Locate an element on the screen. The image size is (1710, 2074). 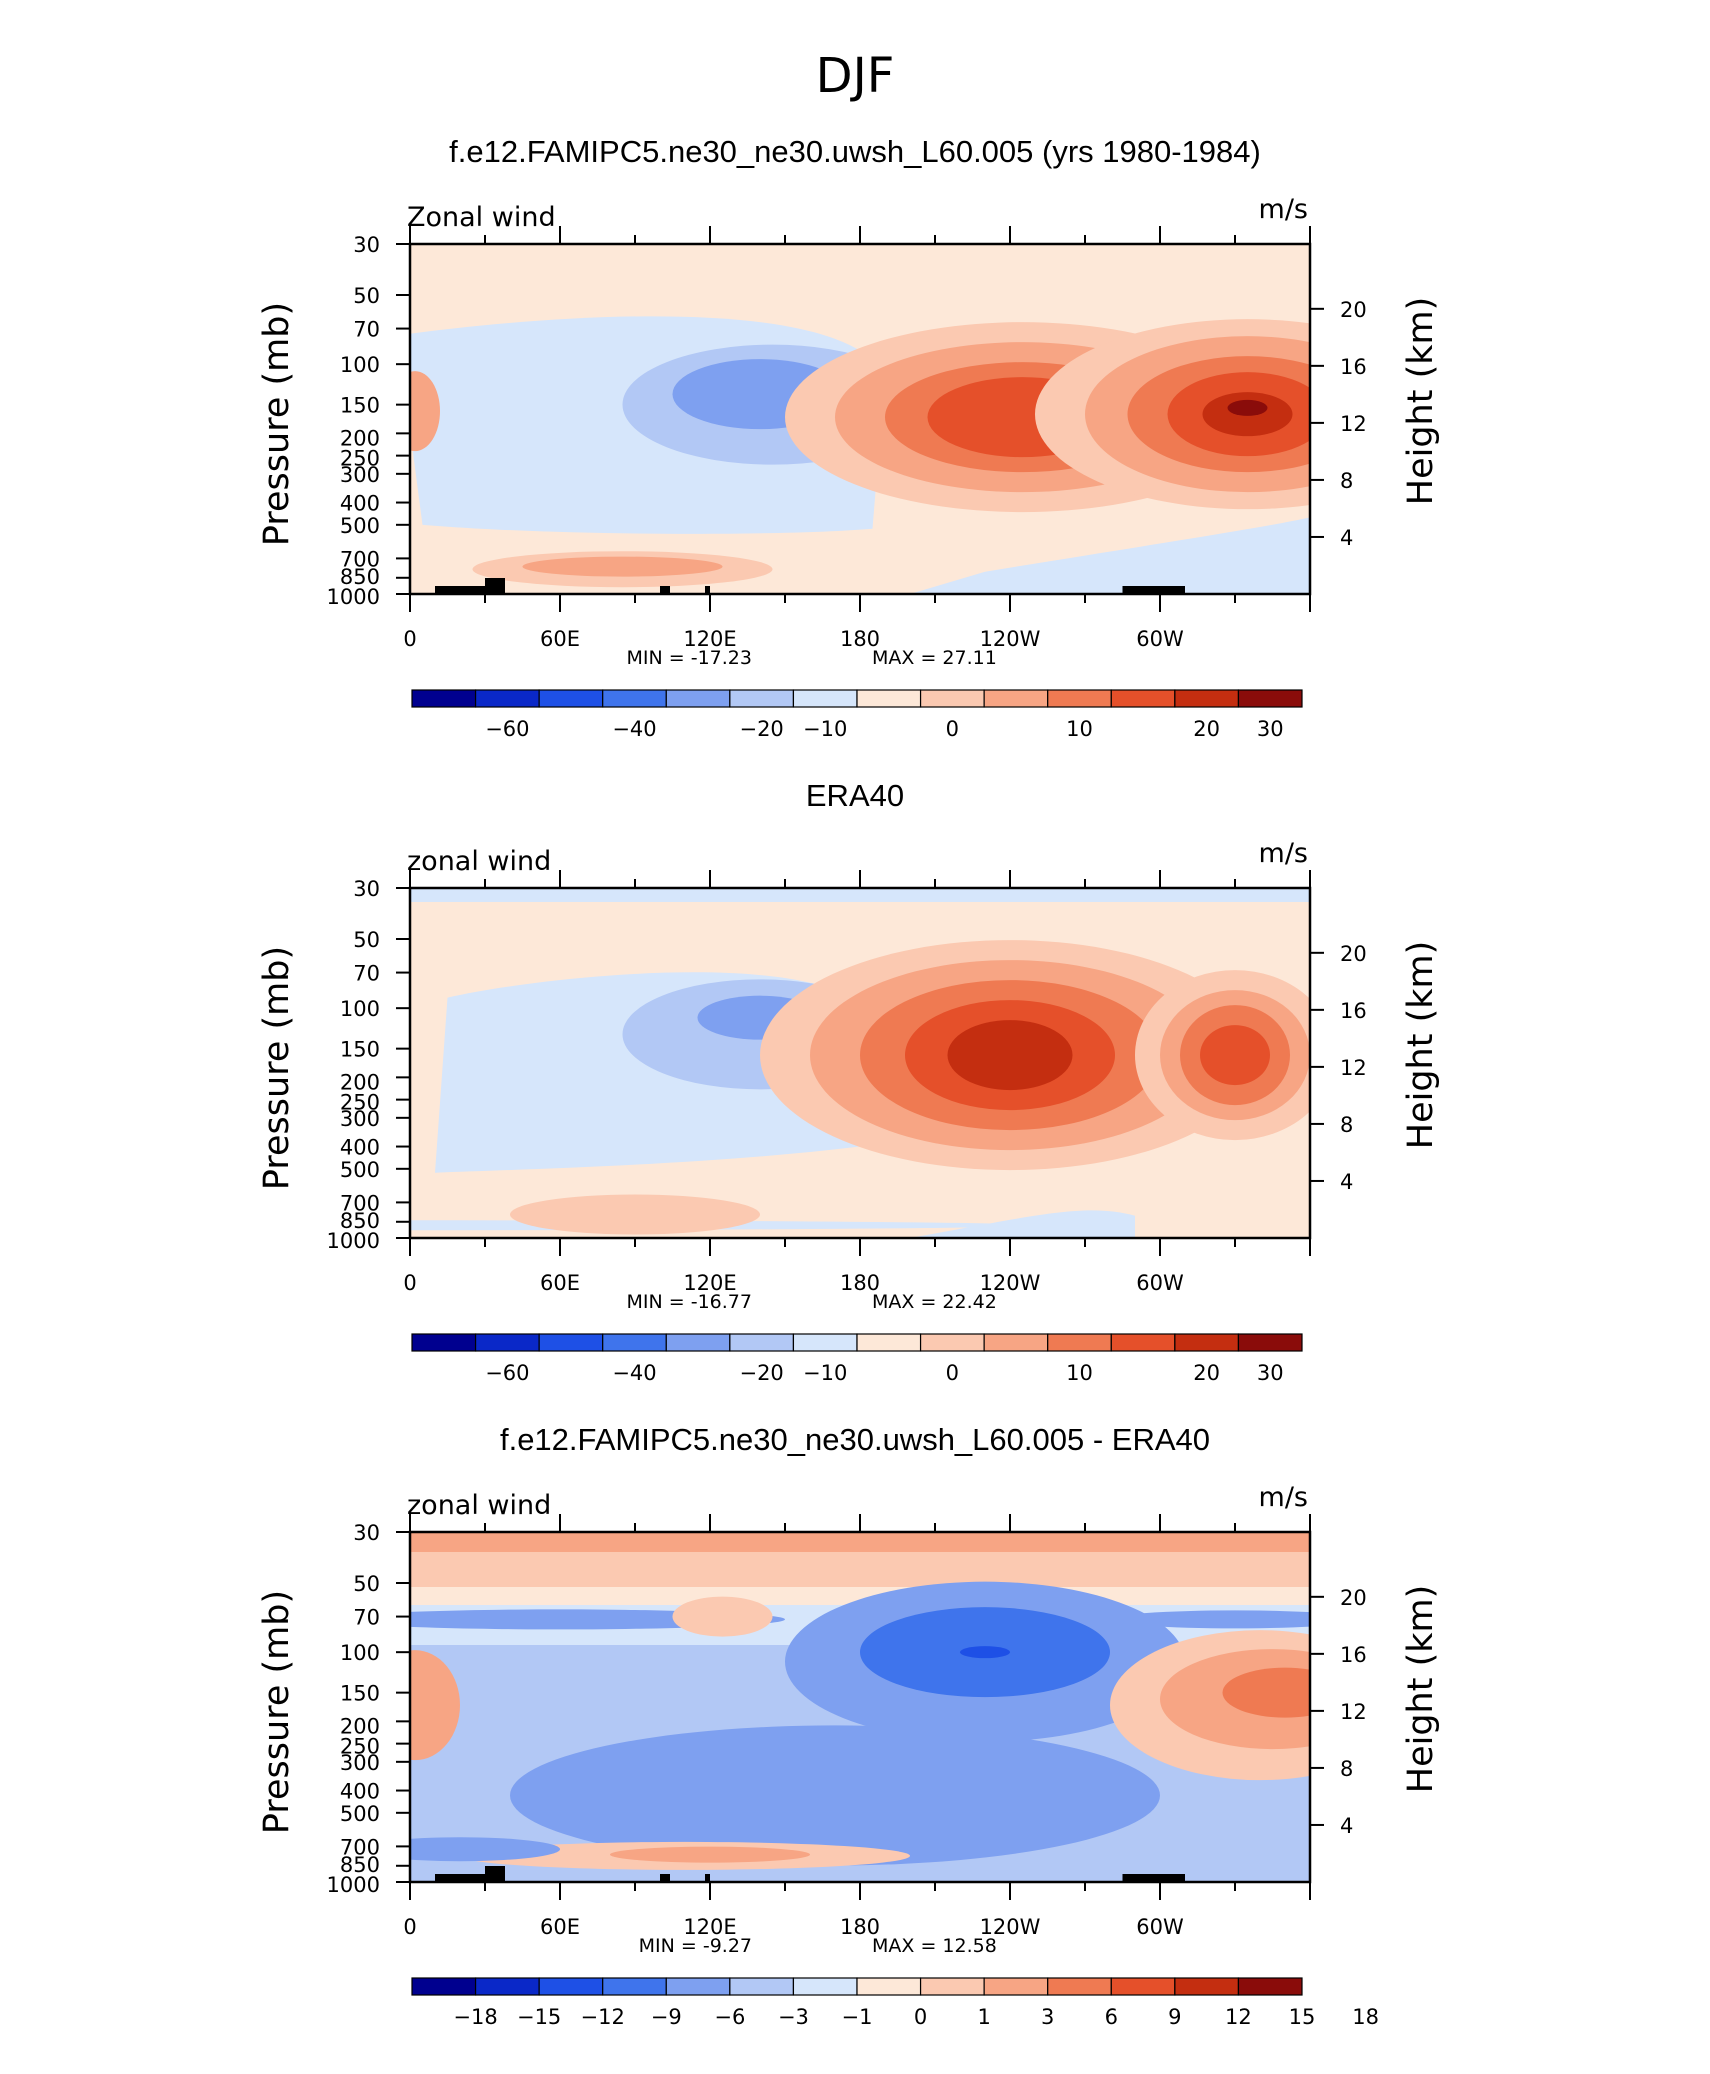
y-tick-label: 400 is located at coordinates (360, 504).